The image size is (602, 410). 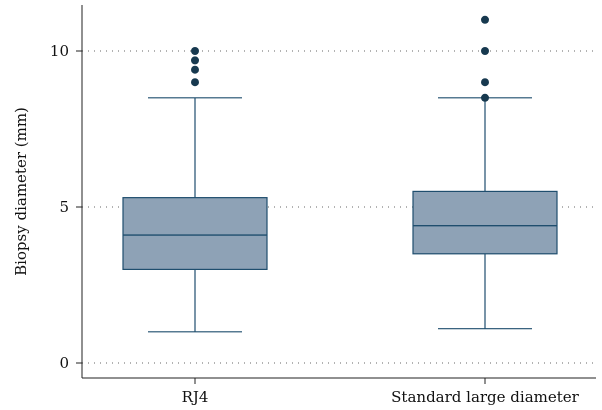 What do you see at coordinates (485, 397) in the screenshot?
I see `x-tick-label: Standard large diameter` at bounding box center [485, 397].